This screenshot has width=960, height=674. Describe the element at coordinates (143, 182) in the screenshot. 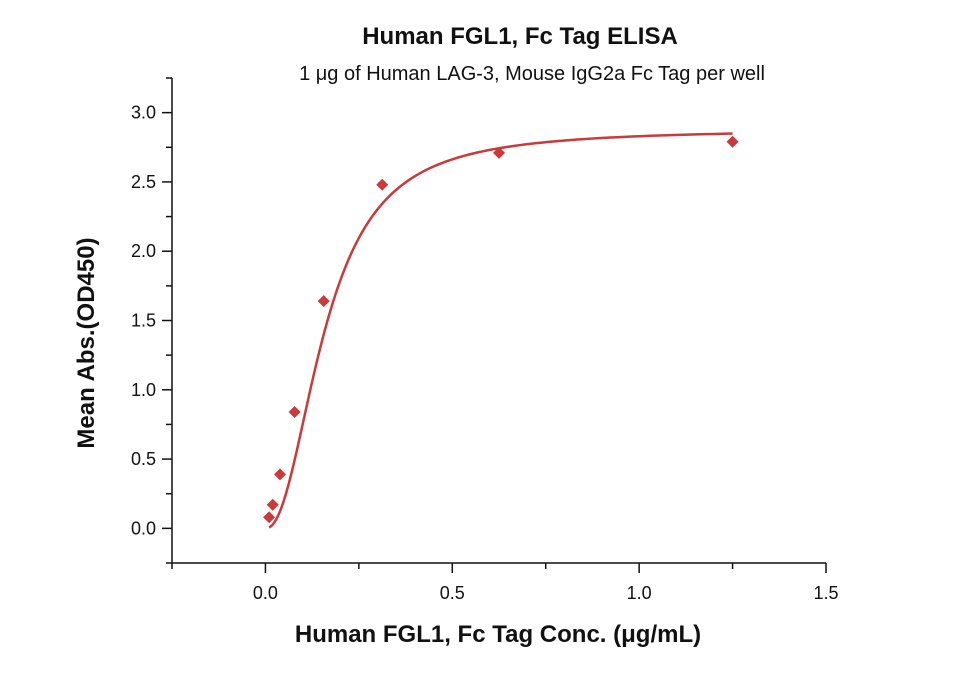

I see `y-tick-label: 2.5` at that location.